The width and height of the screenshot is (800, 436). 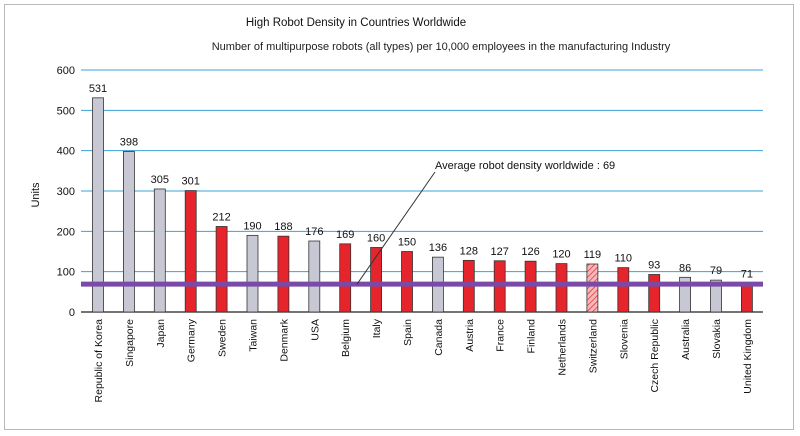 What do you see at coordinates (161, 333) in the screenshot?
I see `category-label: Japan` at bounding box center [161, 333].